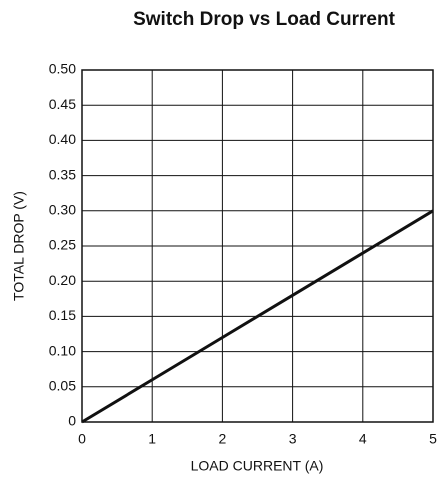 Image resolution: width=438 pixels, height=478 pixels. Describe the element at coordinates (433, 439) in the screenshot. I see `x-tick-label: 5` at that location.